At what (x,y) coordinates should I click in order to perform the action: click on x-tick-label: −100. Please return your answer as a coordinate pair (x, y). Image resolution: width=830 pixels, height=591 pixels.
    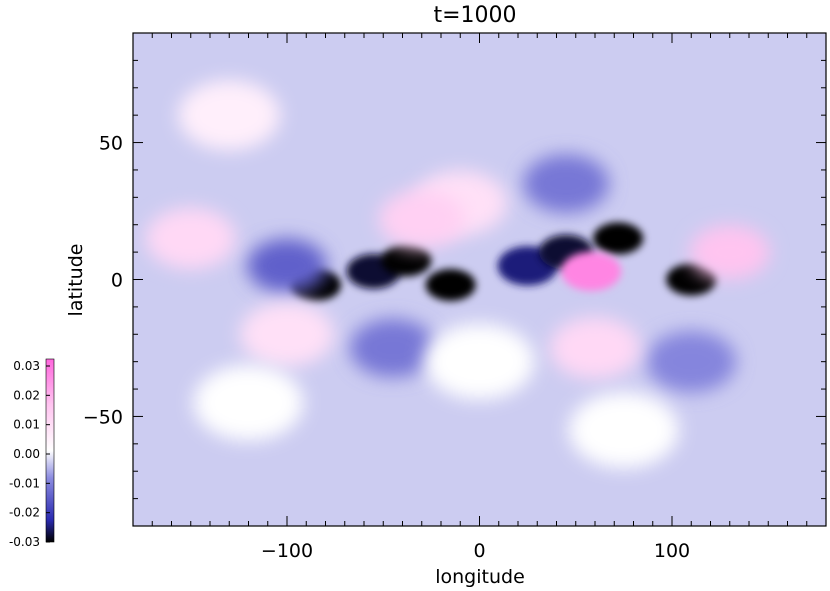
    Looking at the image, I should click on (287, 551).